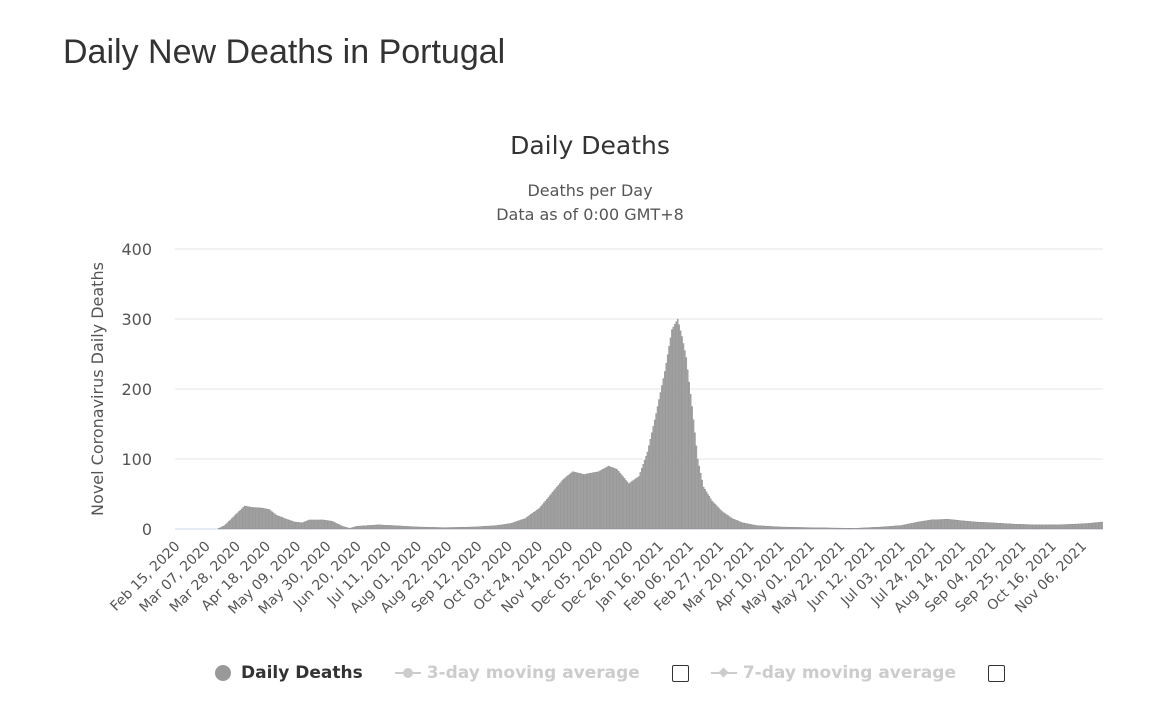 Image resolution: width=1155 pixels, height=711 pixels. I want to click on legend-item-3-day-moving-average: 3-day moving average, so click(517, 673).